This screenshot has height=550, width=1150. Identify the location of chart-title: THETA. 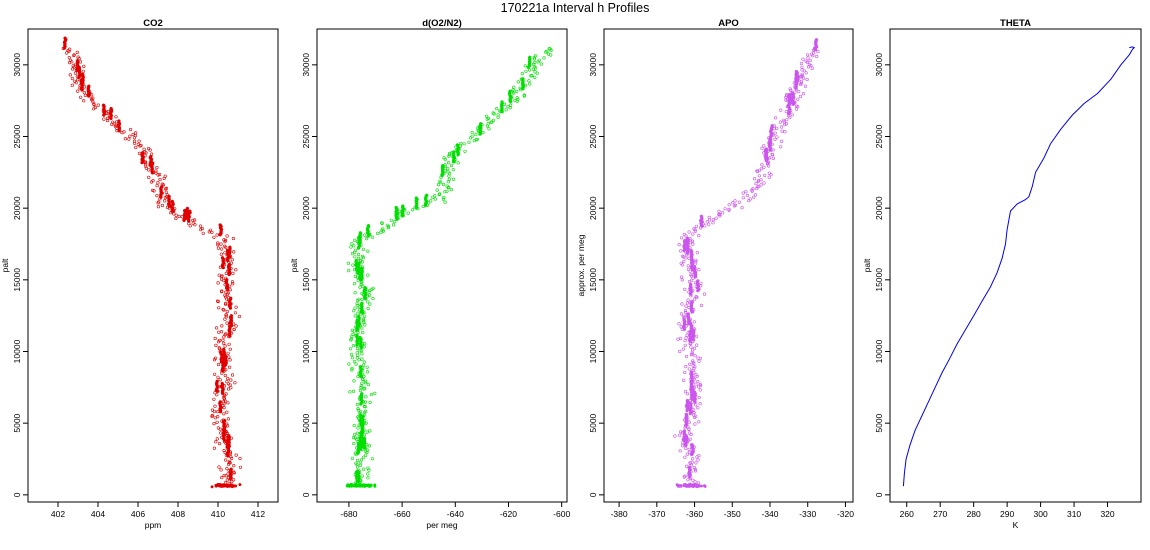
(1015, 23).